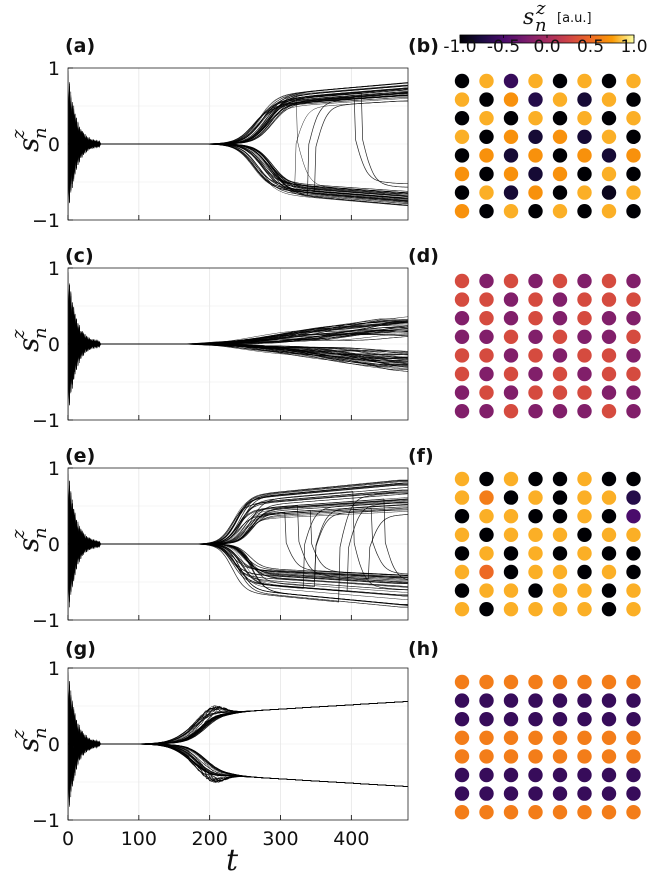 This screenshot has width=658, height=877. What do you see at coordinates (574, 18) in the screenshot?
I see `colorbar-unit: [a.u.]` at bounding box center [574, 18].